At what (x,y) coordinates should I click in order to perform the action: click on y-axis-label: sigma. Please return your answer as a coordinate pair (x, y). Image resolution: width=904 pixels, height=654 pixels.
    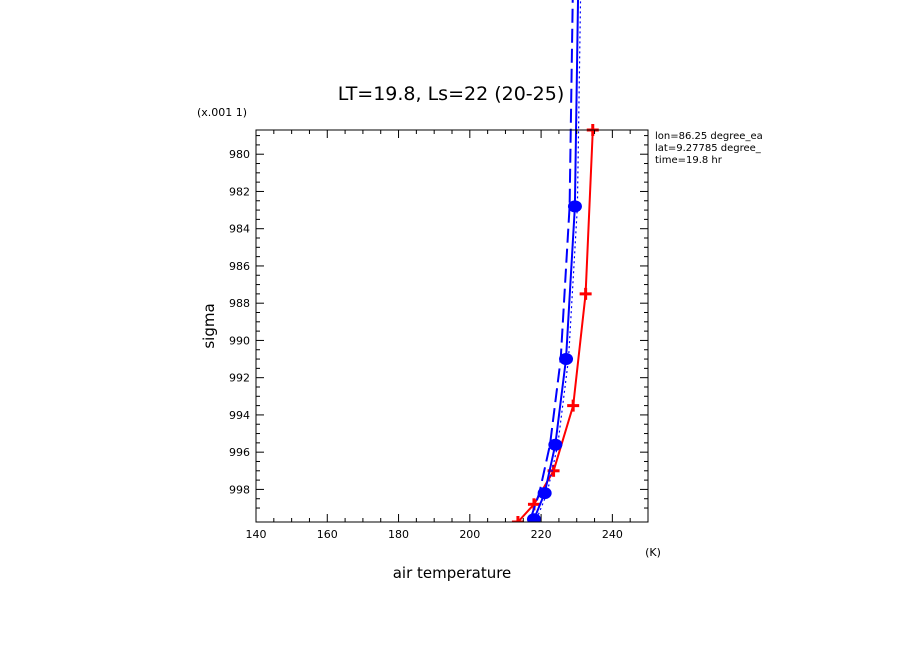
    Looking at the image, I should click on (209, 325).